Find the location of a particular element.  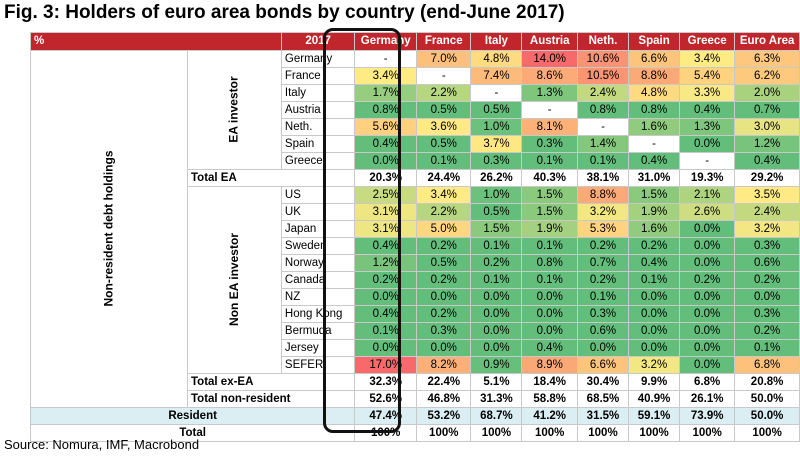

col-header: Germany is located at coordinates (386, 41).